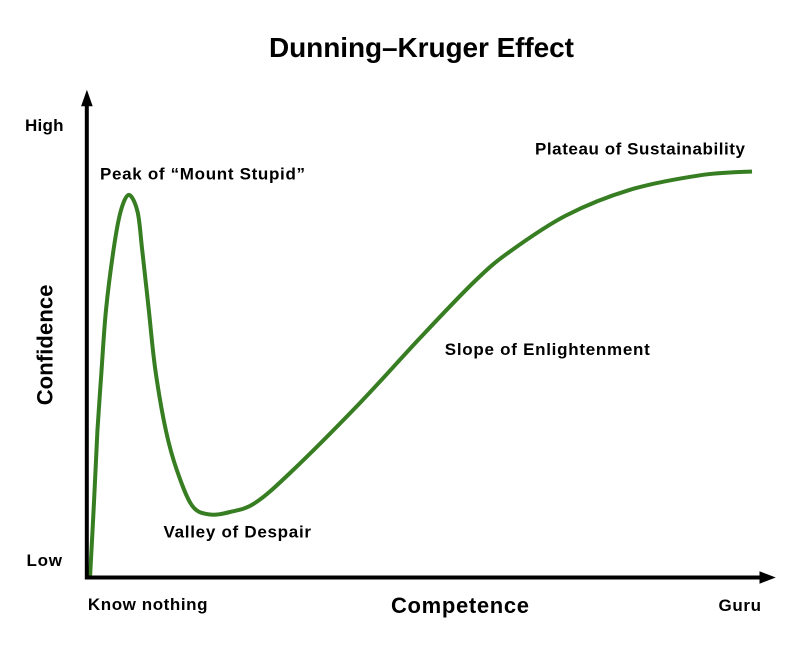  What do you see at coordinates (45, 345) in the screenshot?
I see `svg-text: Confidence` at bounding box center [45, 345].